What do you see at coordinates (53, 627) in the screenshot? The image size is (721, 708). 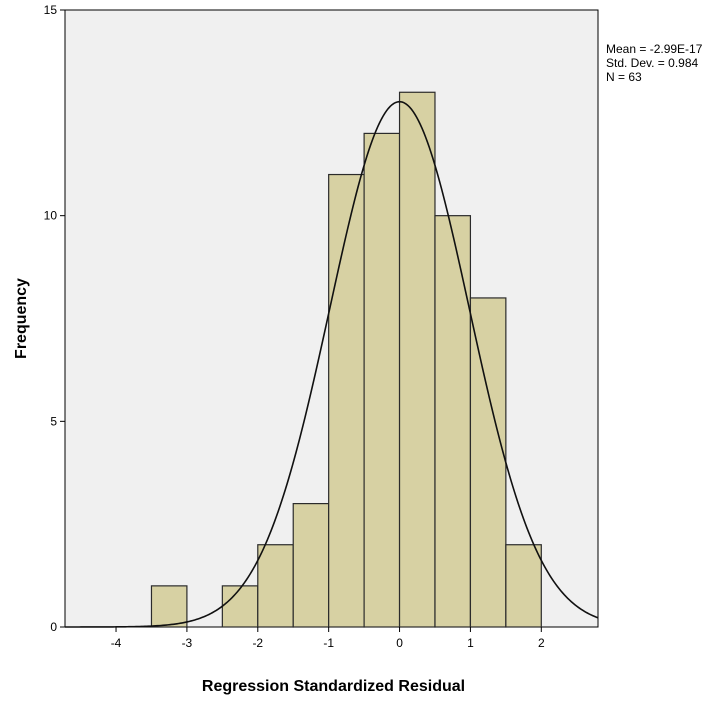 I see `y-tick-label: 0` at bounding box center [53, 627].